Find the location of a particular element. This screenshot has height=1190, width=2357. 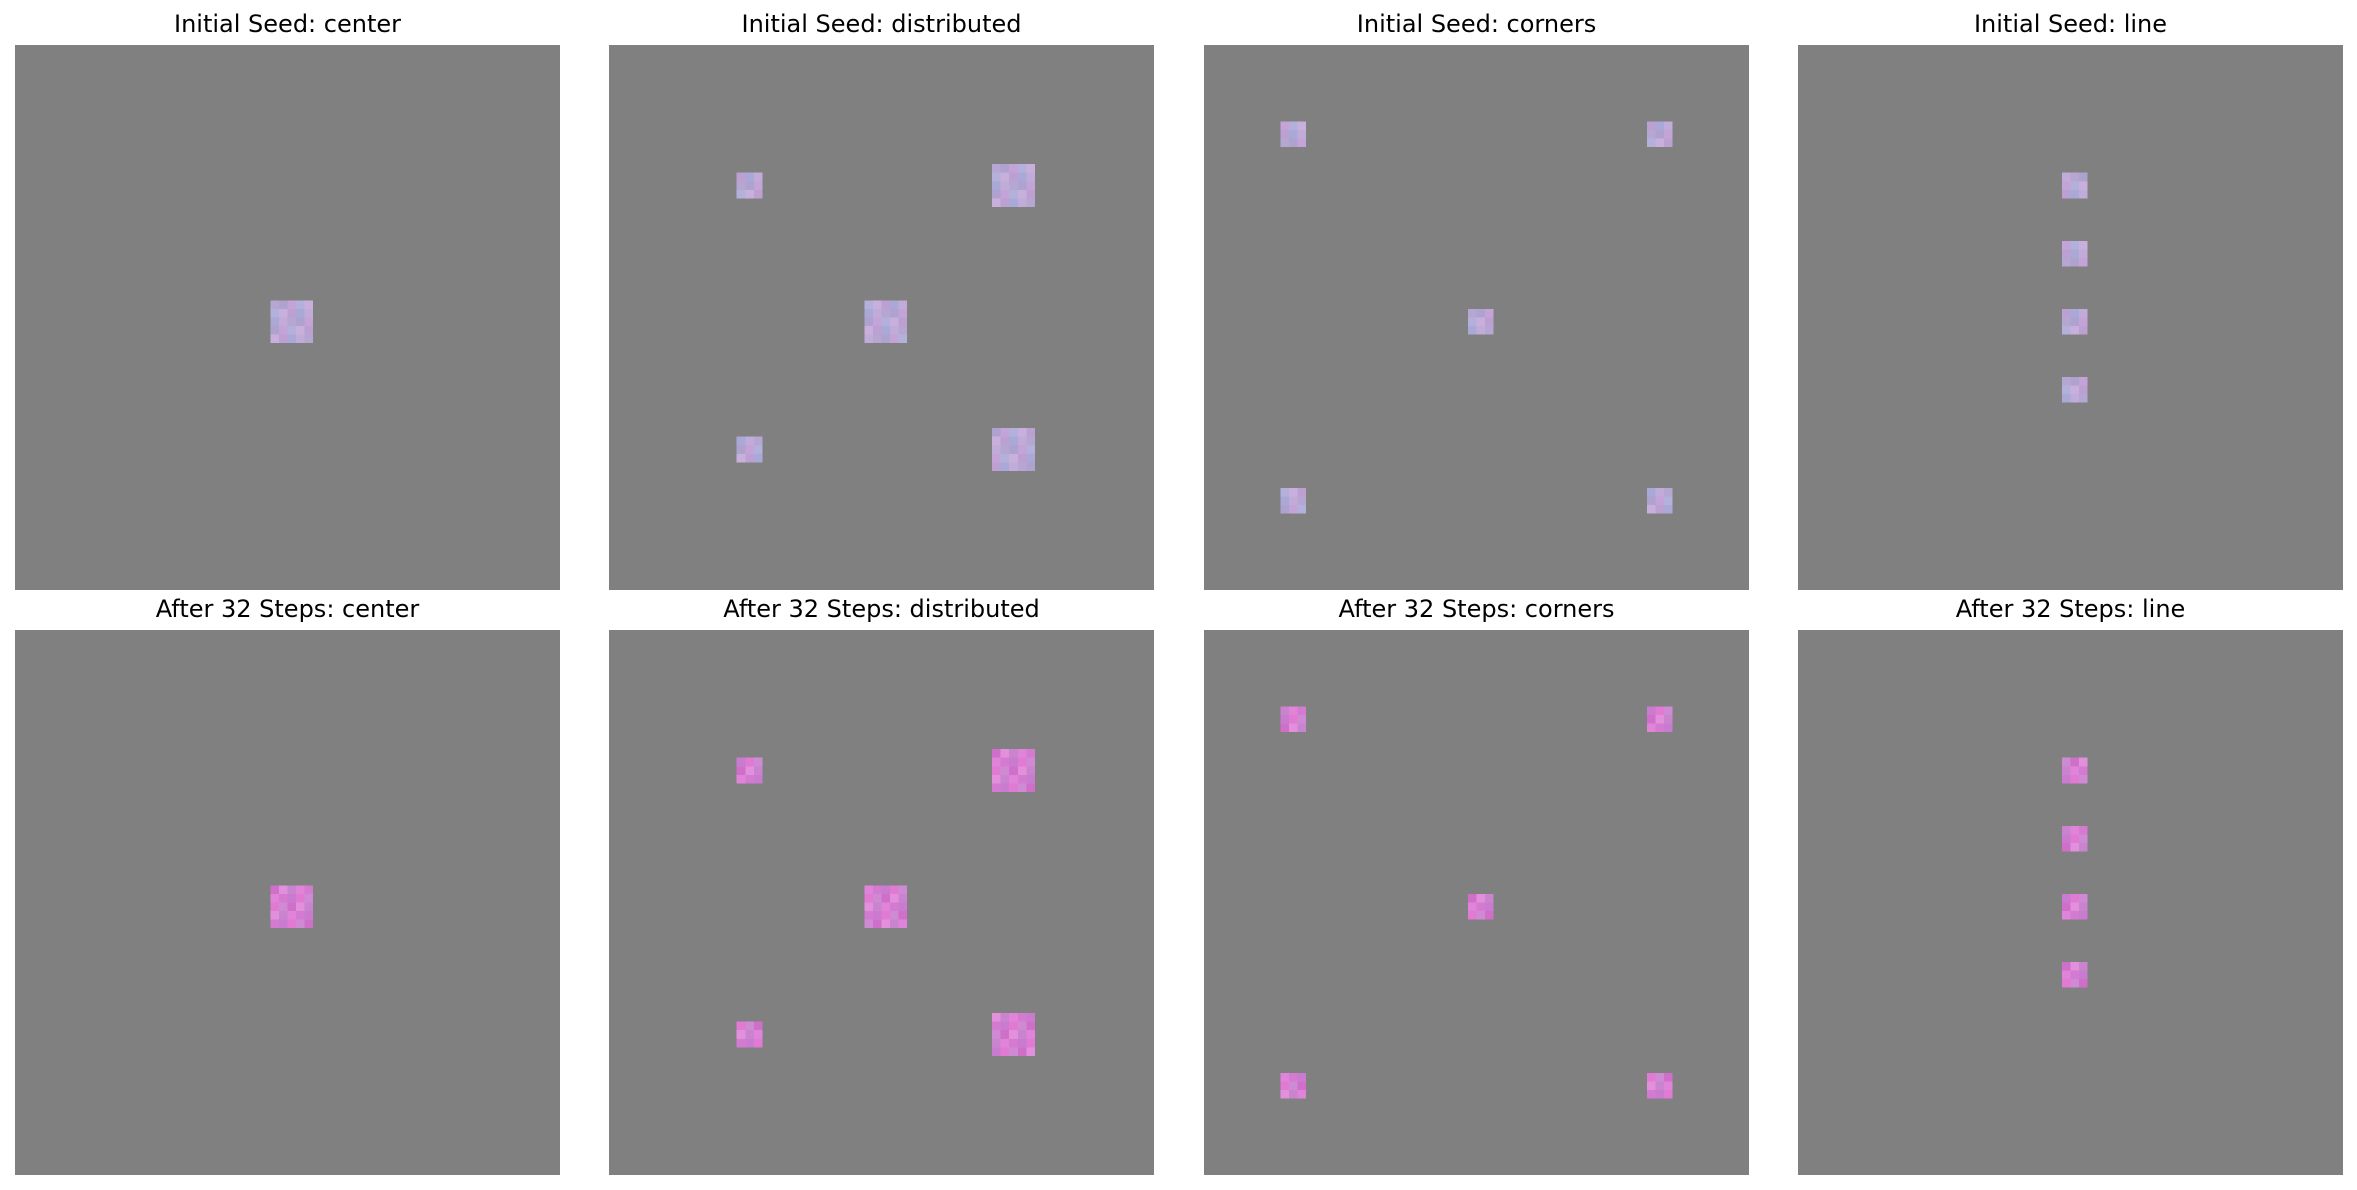

panel-initial-distributed is located at coordinates (881, 317).